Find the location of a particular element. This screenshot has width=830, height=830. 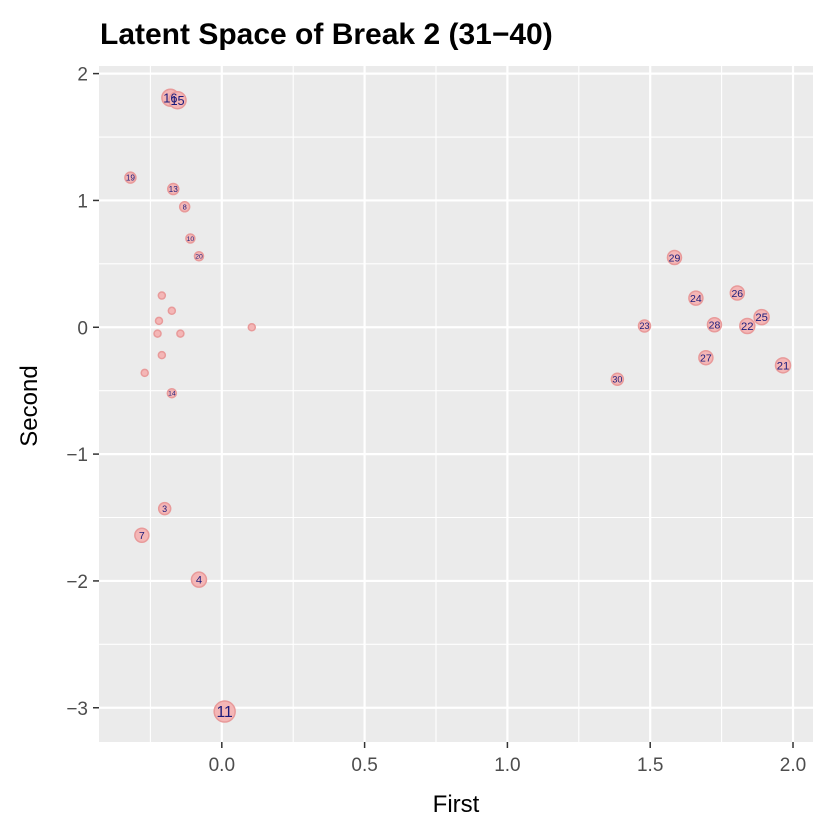

y-tick-label: −2 is located at coordinates (77, 582).